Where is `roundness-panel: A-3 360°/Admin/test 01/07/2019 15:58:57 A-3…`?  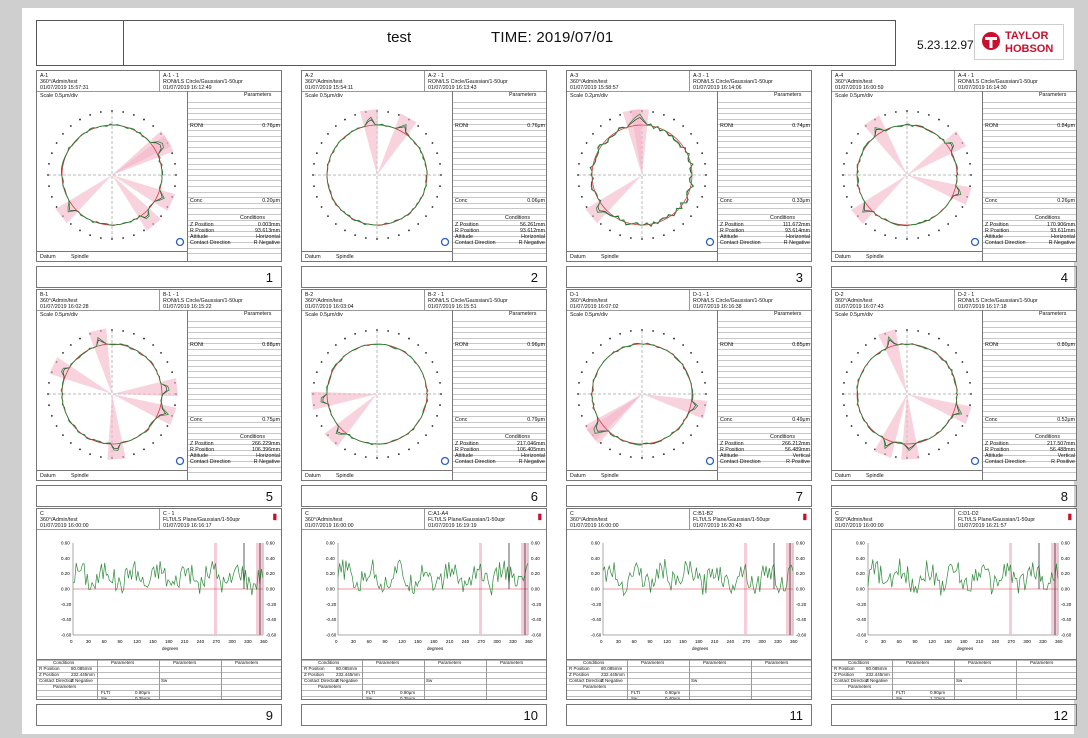
roundness-panel: A-3 360°/Admin/test 01/07/2019 15:58:57 A-3… is located at coordinates (689, 166).